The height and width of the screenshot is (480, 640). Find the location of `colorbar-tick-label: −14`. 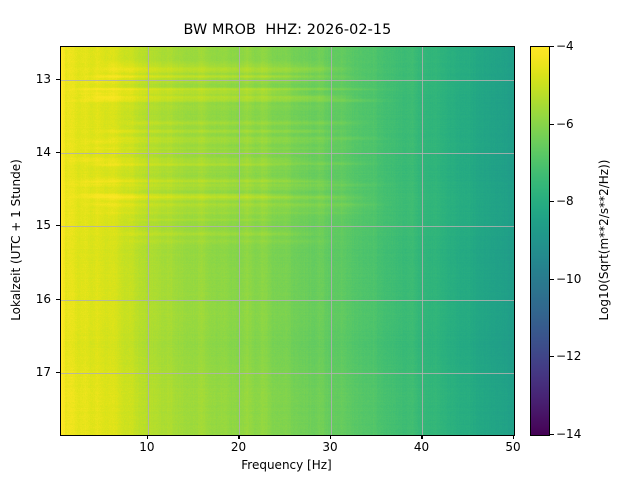

colorbar-tick-label: −14 is located at coordinates (569, 434).